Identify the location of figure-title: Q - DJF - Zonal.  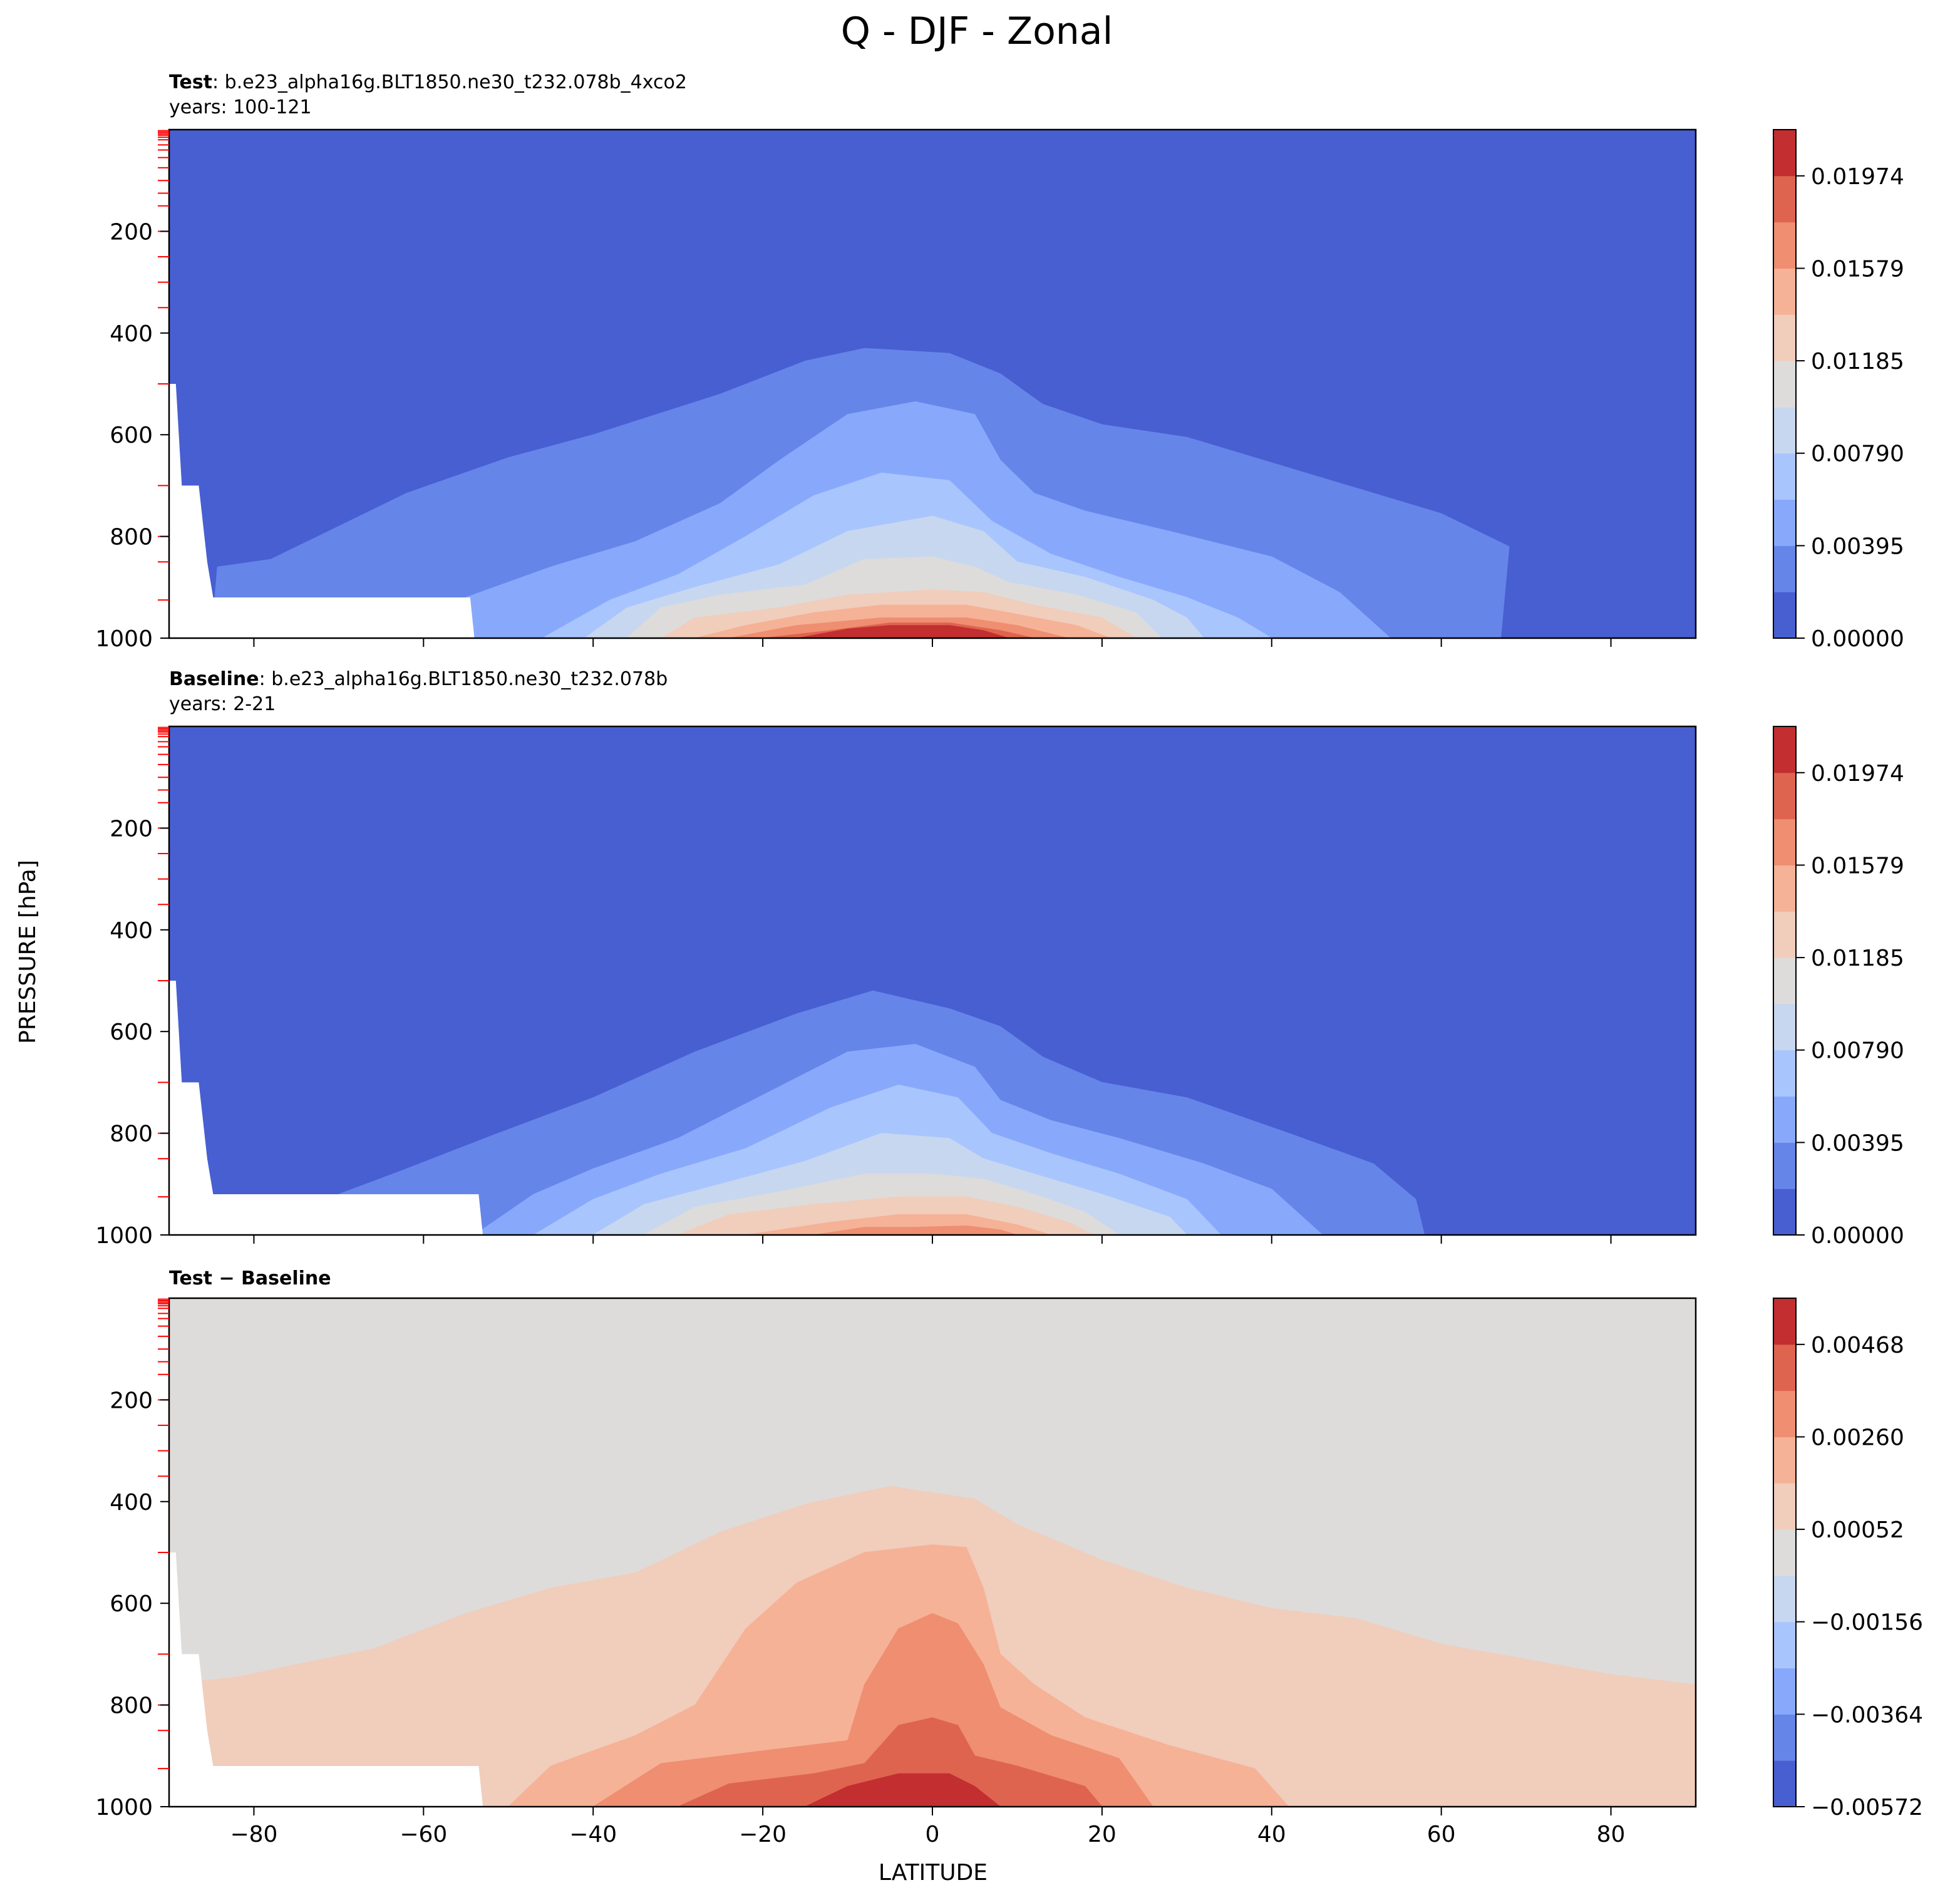
(977, 31).